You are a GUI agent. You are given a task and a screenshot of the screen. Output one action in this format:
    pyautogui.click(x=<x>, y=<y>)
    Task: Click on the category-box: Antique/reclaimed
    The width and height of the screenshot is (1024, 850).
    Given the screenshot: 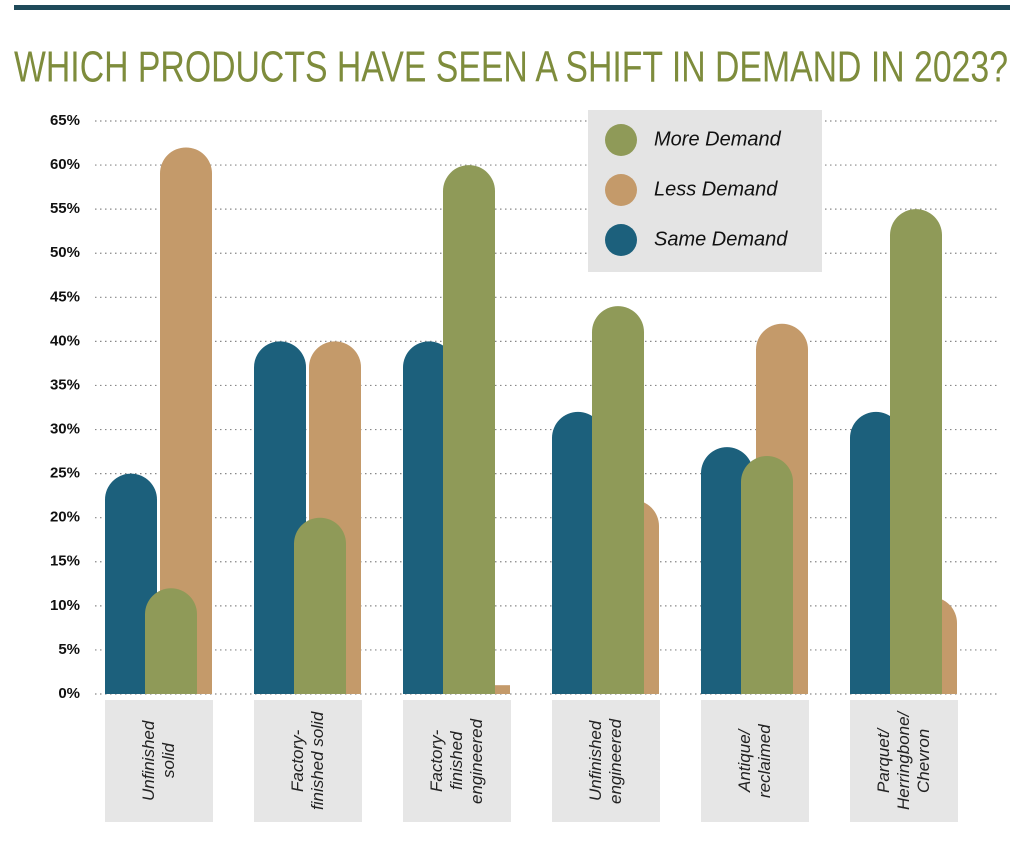 What is the action you would take?
    pyautogui.click(x=755, y=761)
    